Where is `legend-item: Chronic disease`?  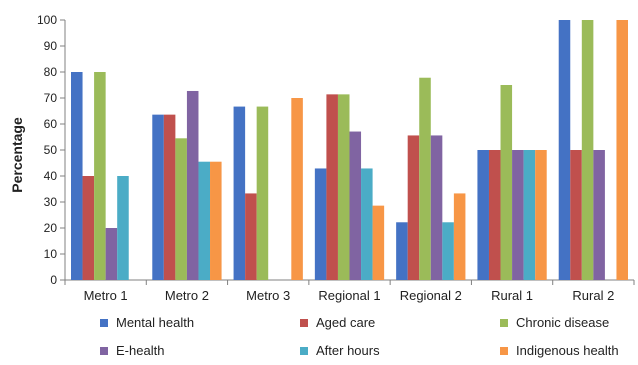
legend-item: Chronic disease is located at coordinates (554, 322).